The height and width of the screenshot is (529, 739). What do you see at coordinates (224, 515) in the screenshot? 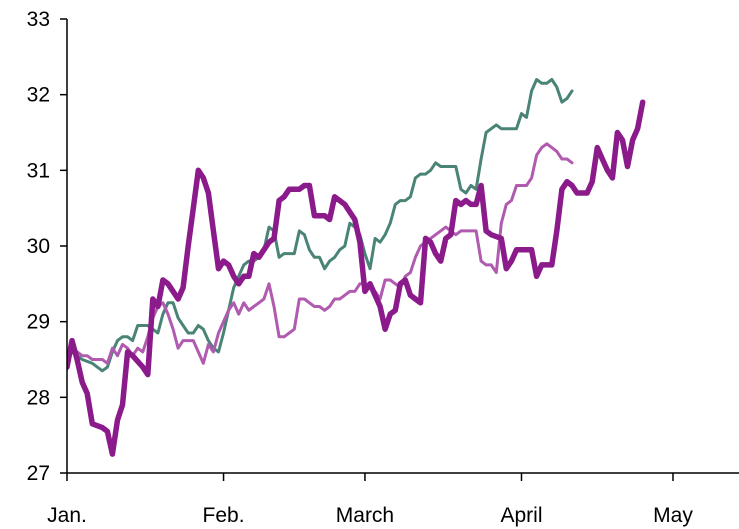
I see `x-tick-label: Feb.` at bounding box center [224, 515].